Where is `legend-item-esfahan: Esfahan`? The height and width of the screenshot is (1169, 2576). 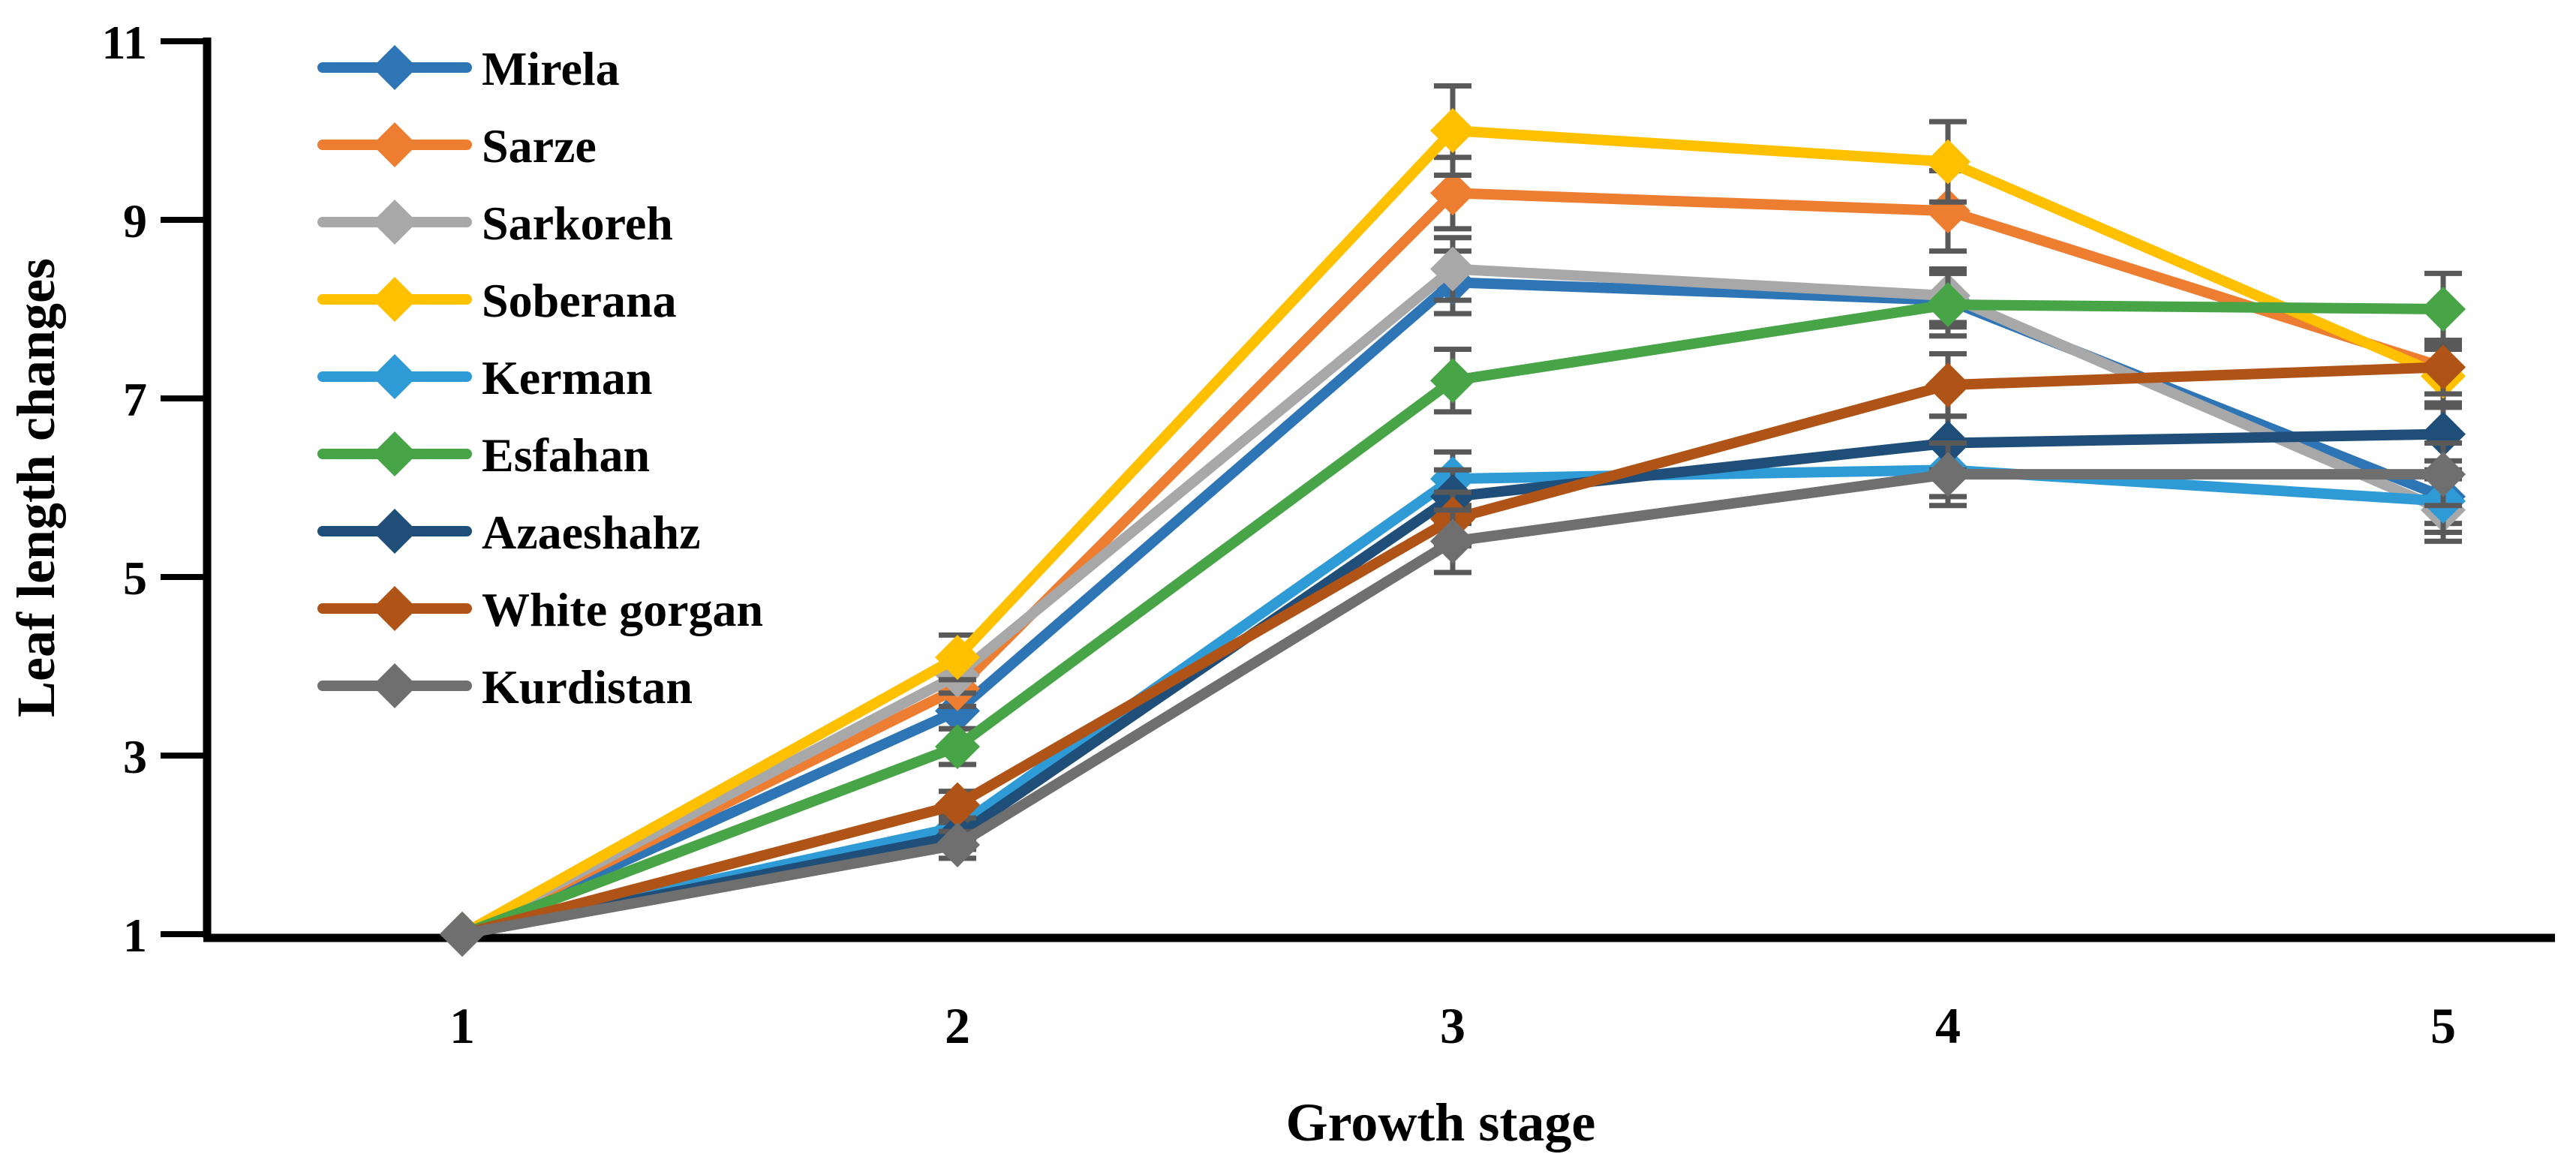 legend-item-esfahan: Esfahan is located at coordinates (483, 455).